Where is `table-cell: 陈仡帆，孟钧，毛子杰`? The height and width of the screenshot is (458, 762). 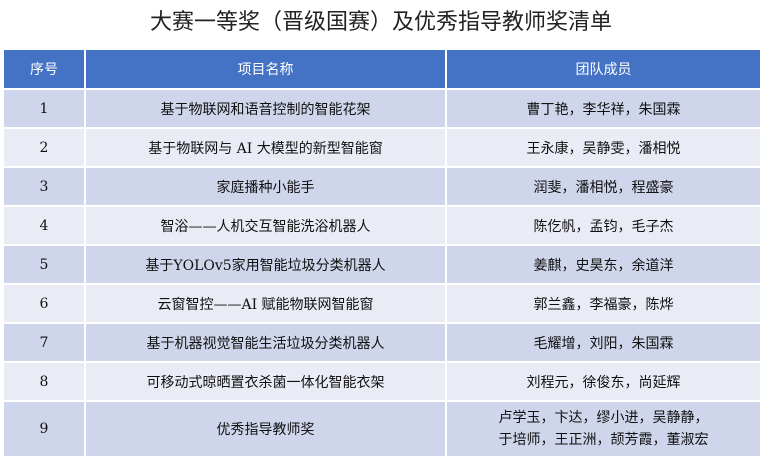 table-cell: 陈仡帆，孟钧，毛子杰 is located at coordinates (603, 225).